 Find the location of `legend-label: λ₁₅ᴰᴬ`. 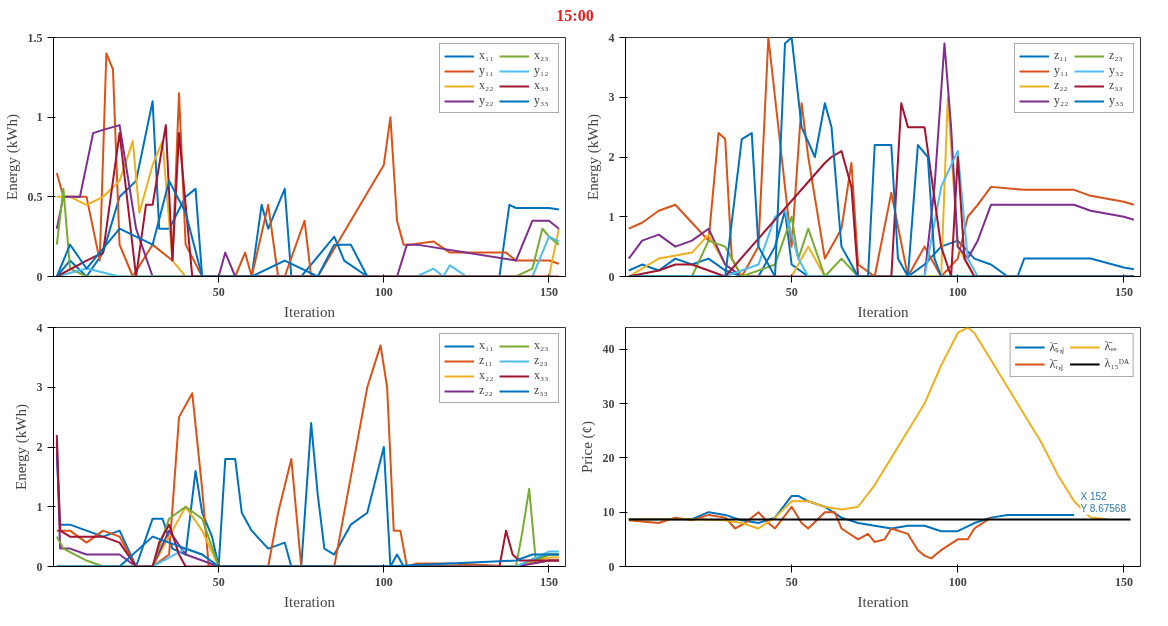

legend-label: λ₁₅ᴰᴬ is located at coordinates (1116, 363).